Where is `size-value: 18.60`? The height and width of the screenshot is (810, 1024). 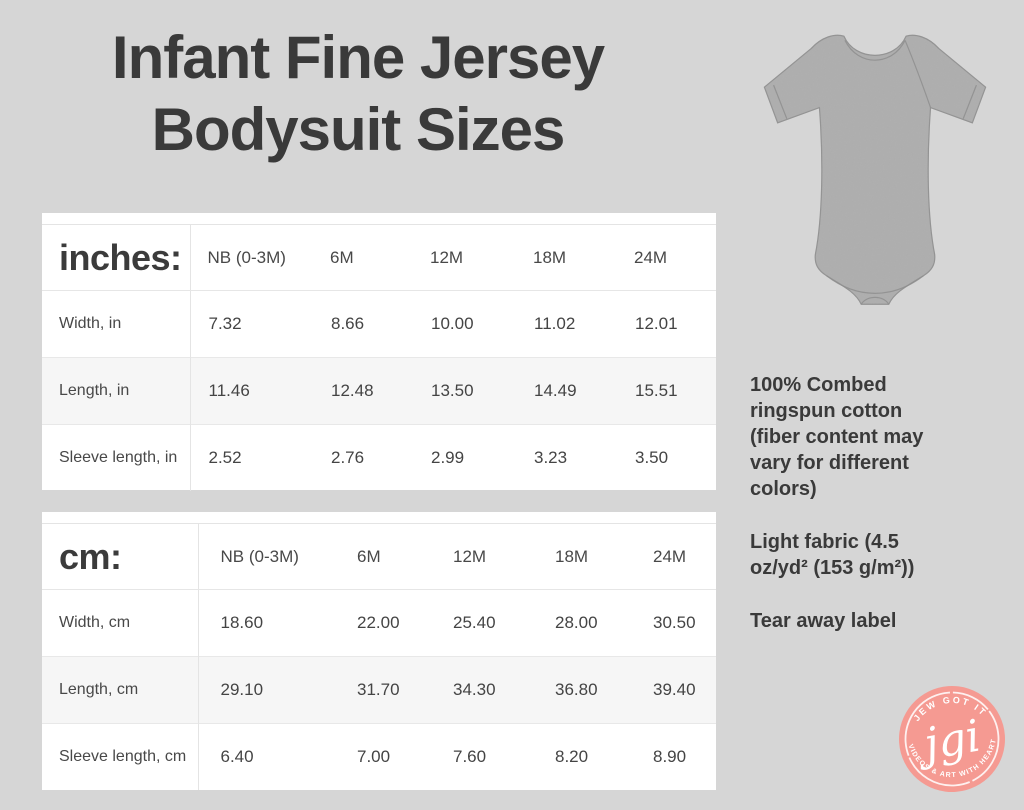
size-value: 18.60 is located at coordinates (242, 622).